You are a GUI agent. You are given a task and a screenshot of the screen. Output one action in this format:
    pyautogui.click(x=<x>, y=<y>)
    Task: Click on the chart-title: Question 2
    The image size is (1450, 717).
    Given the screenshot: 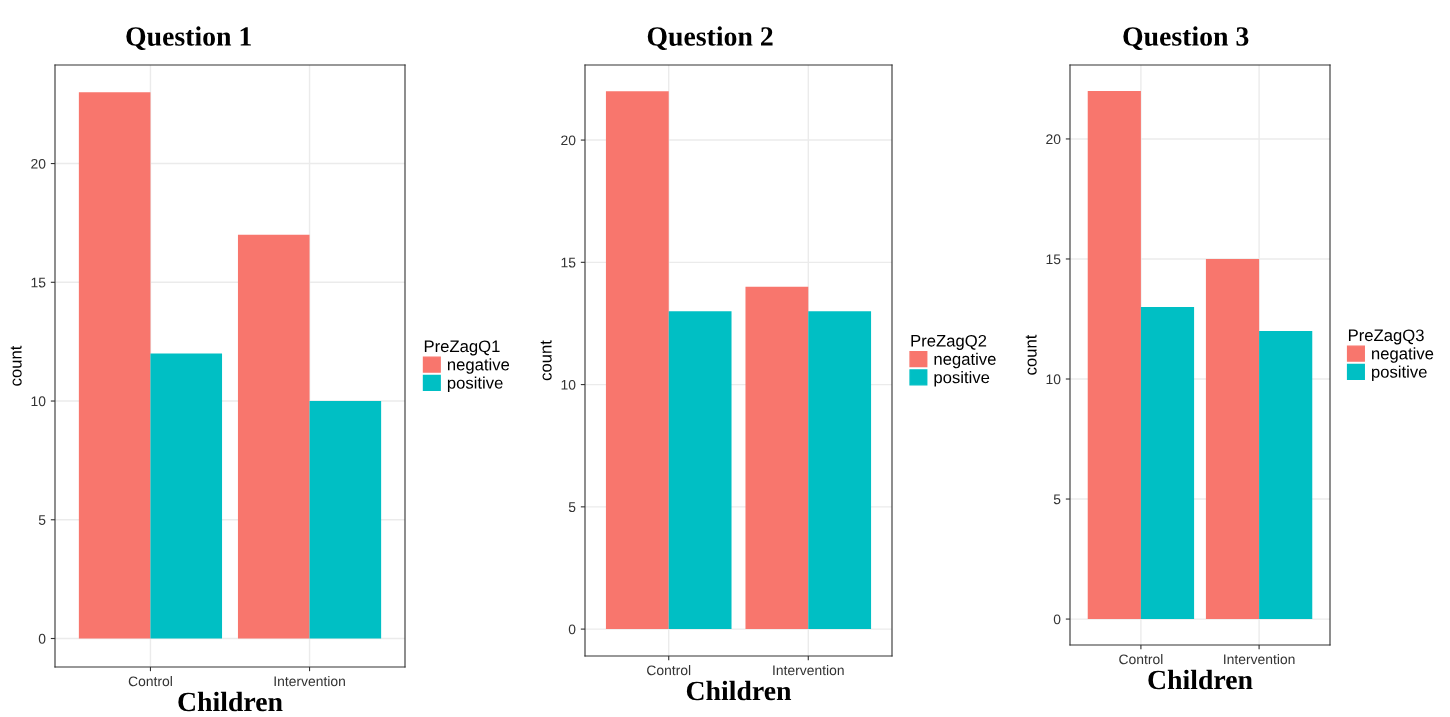 What is the action you would take?
    pyautogui.click(x=710, y=38)
    